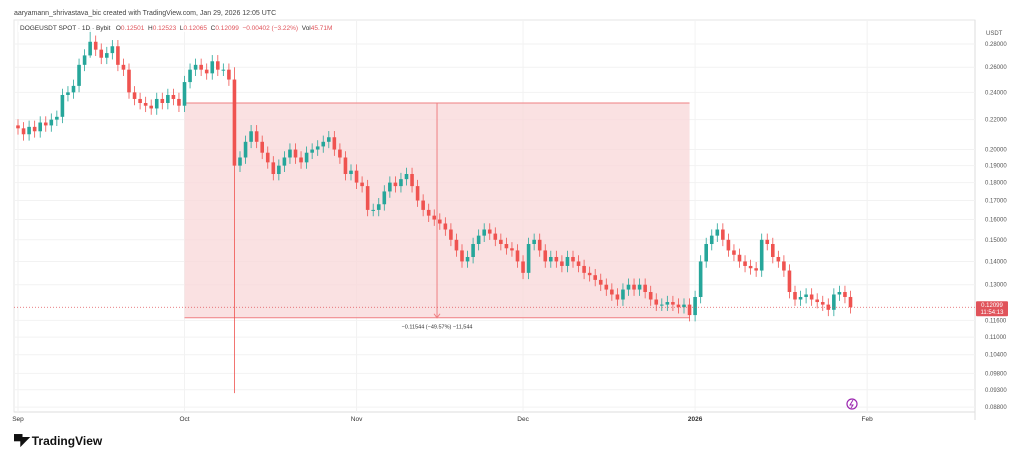 This screenshot has width=1024, height=456. What do you see at coordinates (695, 419) in the screenshot?
I see `x-tick-label: 2026` at bounding box center [695, 419].